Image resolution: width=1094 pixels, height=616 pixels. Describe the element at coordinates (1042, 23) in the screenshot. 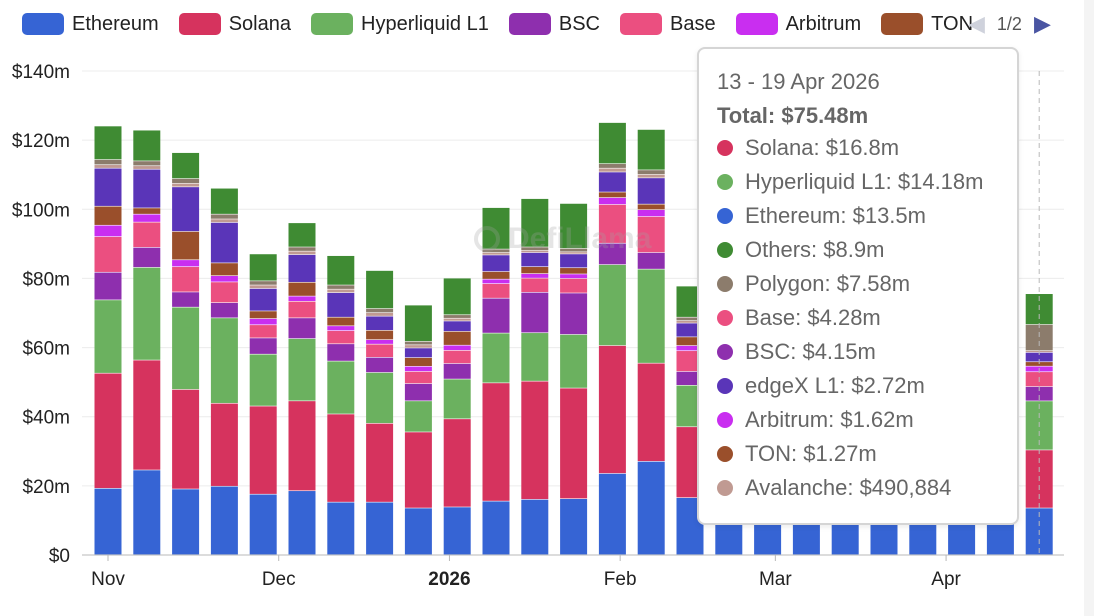

I see `legend-next-icon: ▶` at that location.